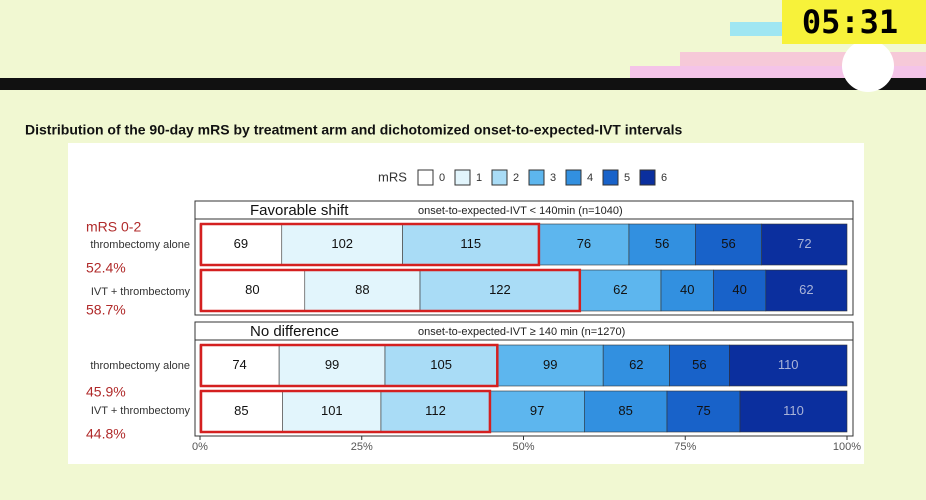  What do you see at coordinates (470, 243) in the screenshot?
I see `segment-label: 115` at bounding box center [470, 243].